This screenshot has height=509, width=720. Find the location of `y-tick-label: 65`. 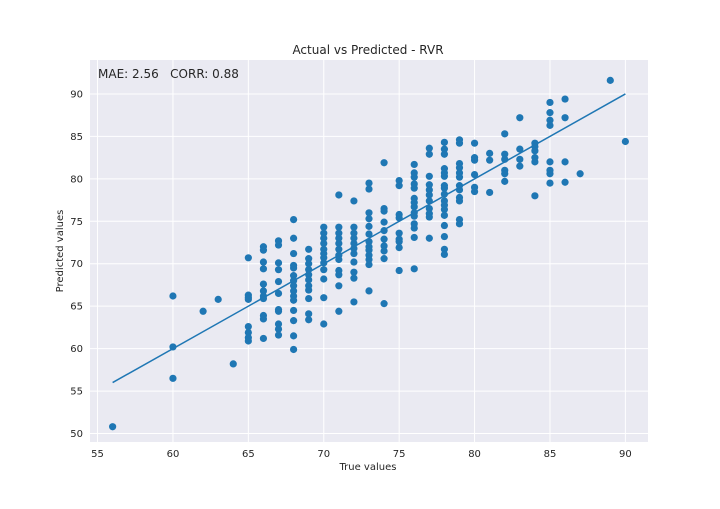

y-tick-label: 65 is located at coordinates (76, 307).